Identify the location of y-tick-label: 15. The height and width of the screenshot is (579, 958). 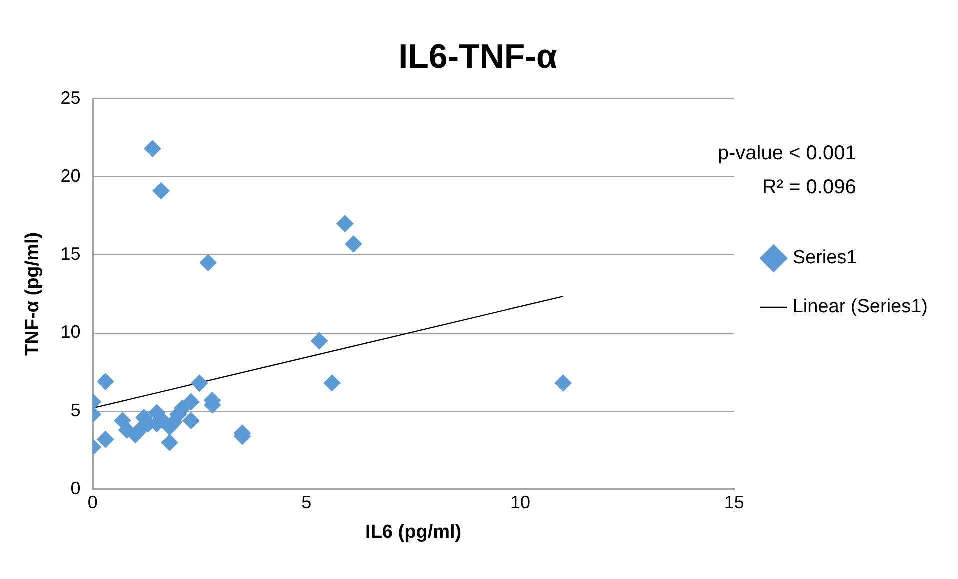
(70, 254).